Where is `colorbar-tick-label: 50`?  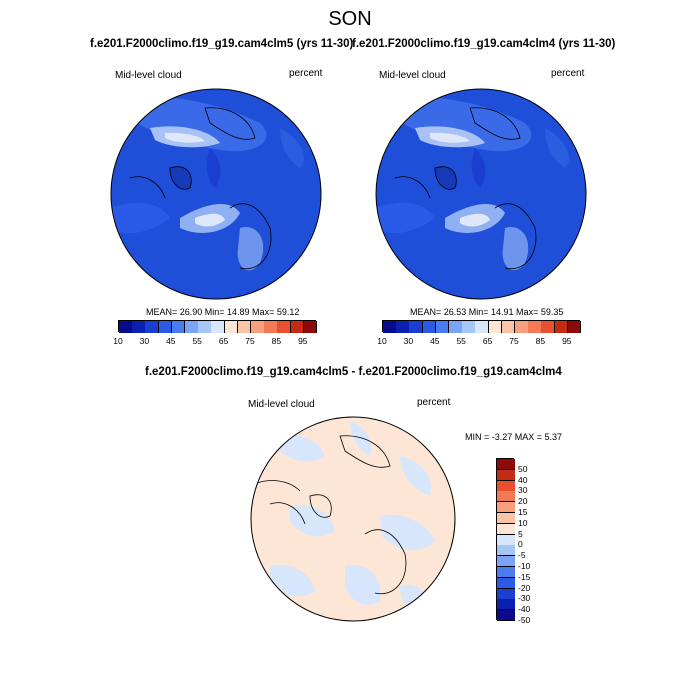
colorbar-tick-label: 50 is located at coordinates (523, 468).